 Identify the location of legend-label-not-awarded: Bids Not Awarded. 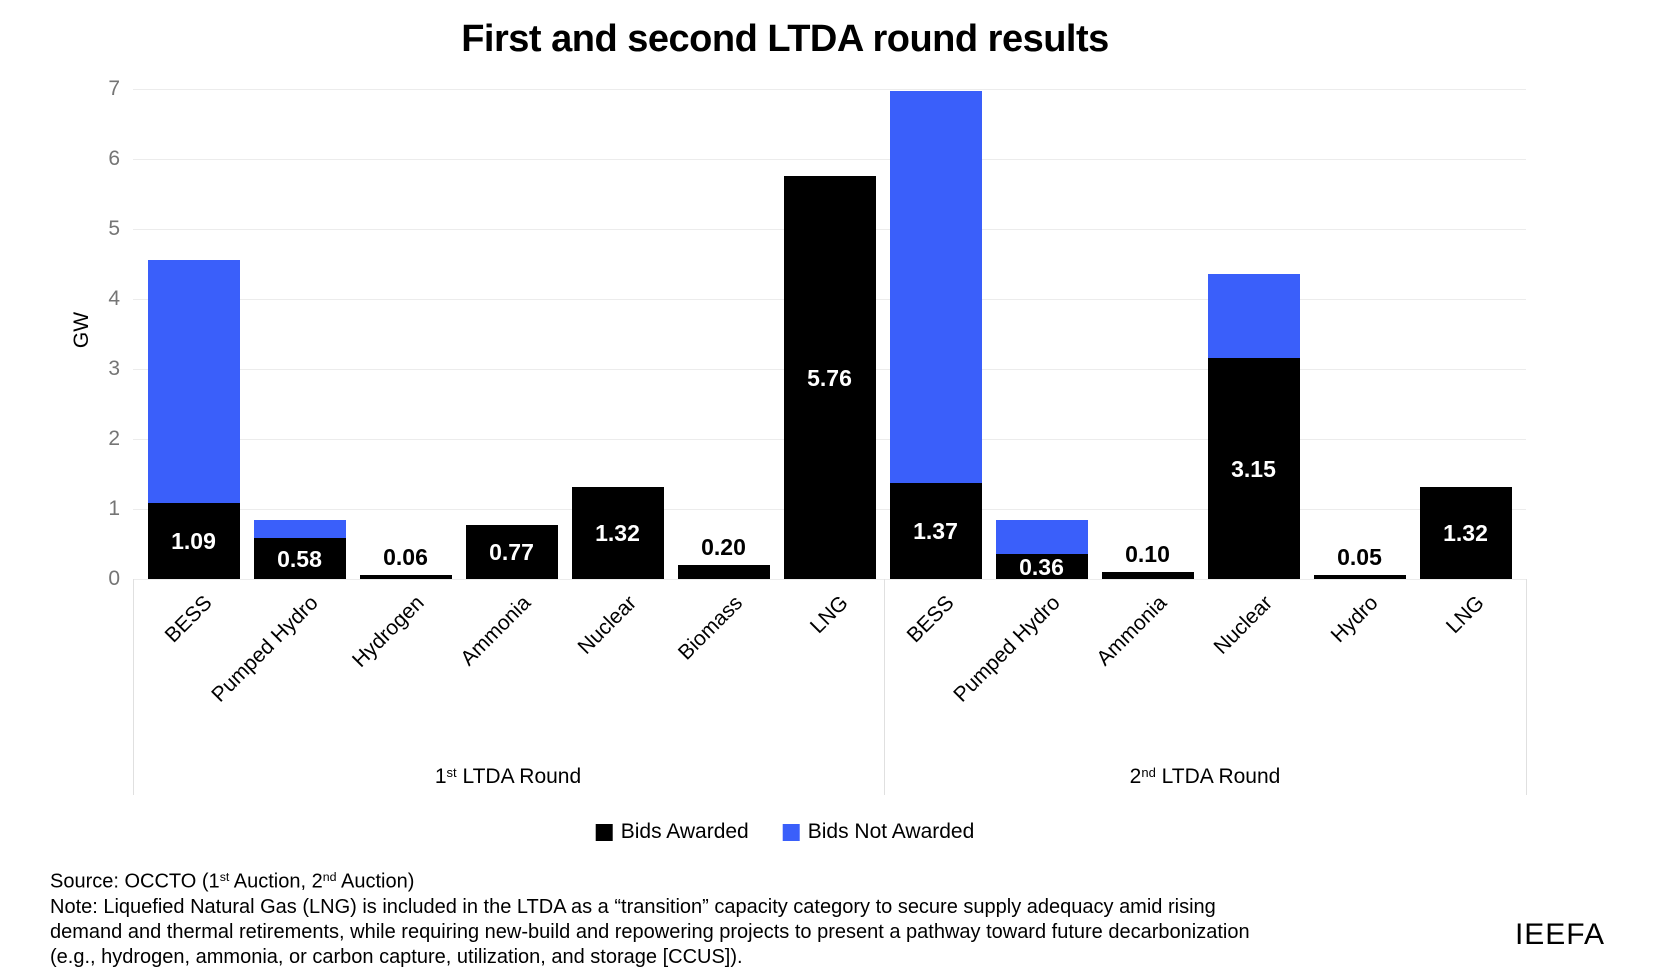
(891, 831).